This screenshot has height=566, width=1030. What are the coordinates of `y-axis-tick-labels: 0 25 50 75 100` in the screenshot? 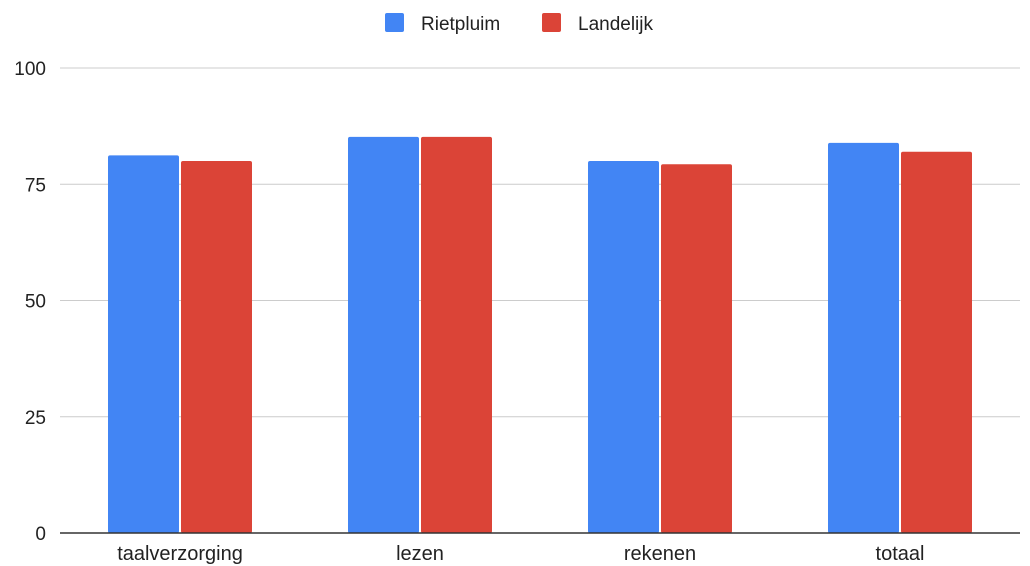 It's located at (30, 302).